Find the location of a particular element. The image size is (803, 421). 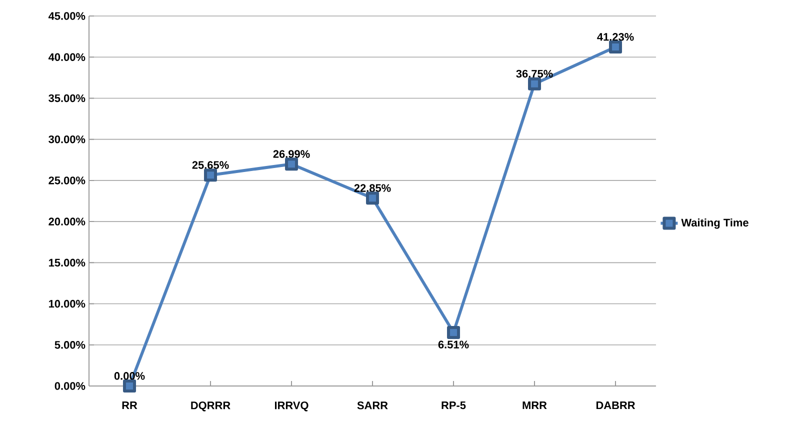

data-label: 36.75% is located at coordinates (534, 74).